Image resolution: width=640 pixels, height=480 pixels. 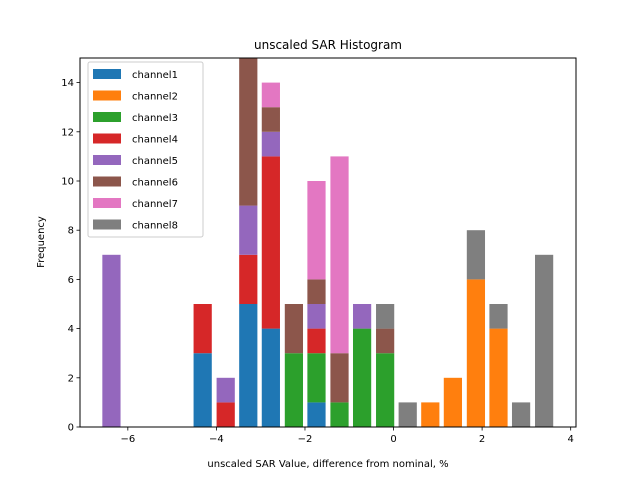 What do you see at coordinates (67, 182) in the screenshot?
I see `y-tick-label: 10` at bounding box center [67, 182].